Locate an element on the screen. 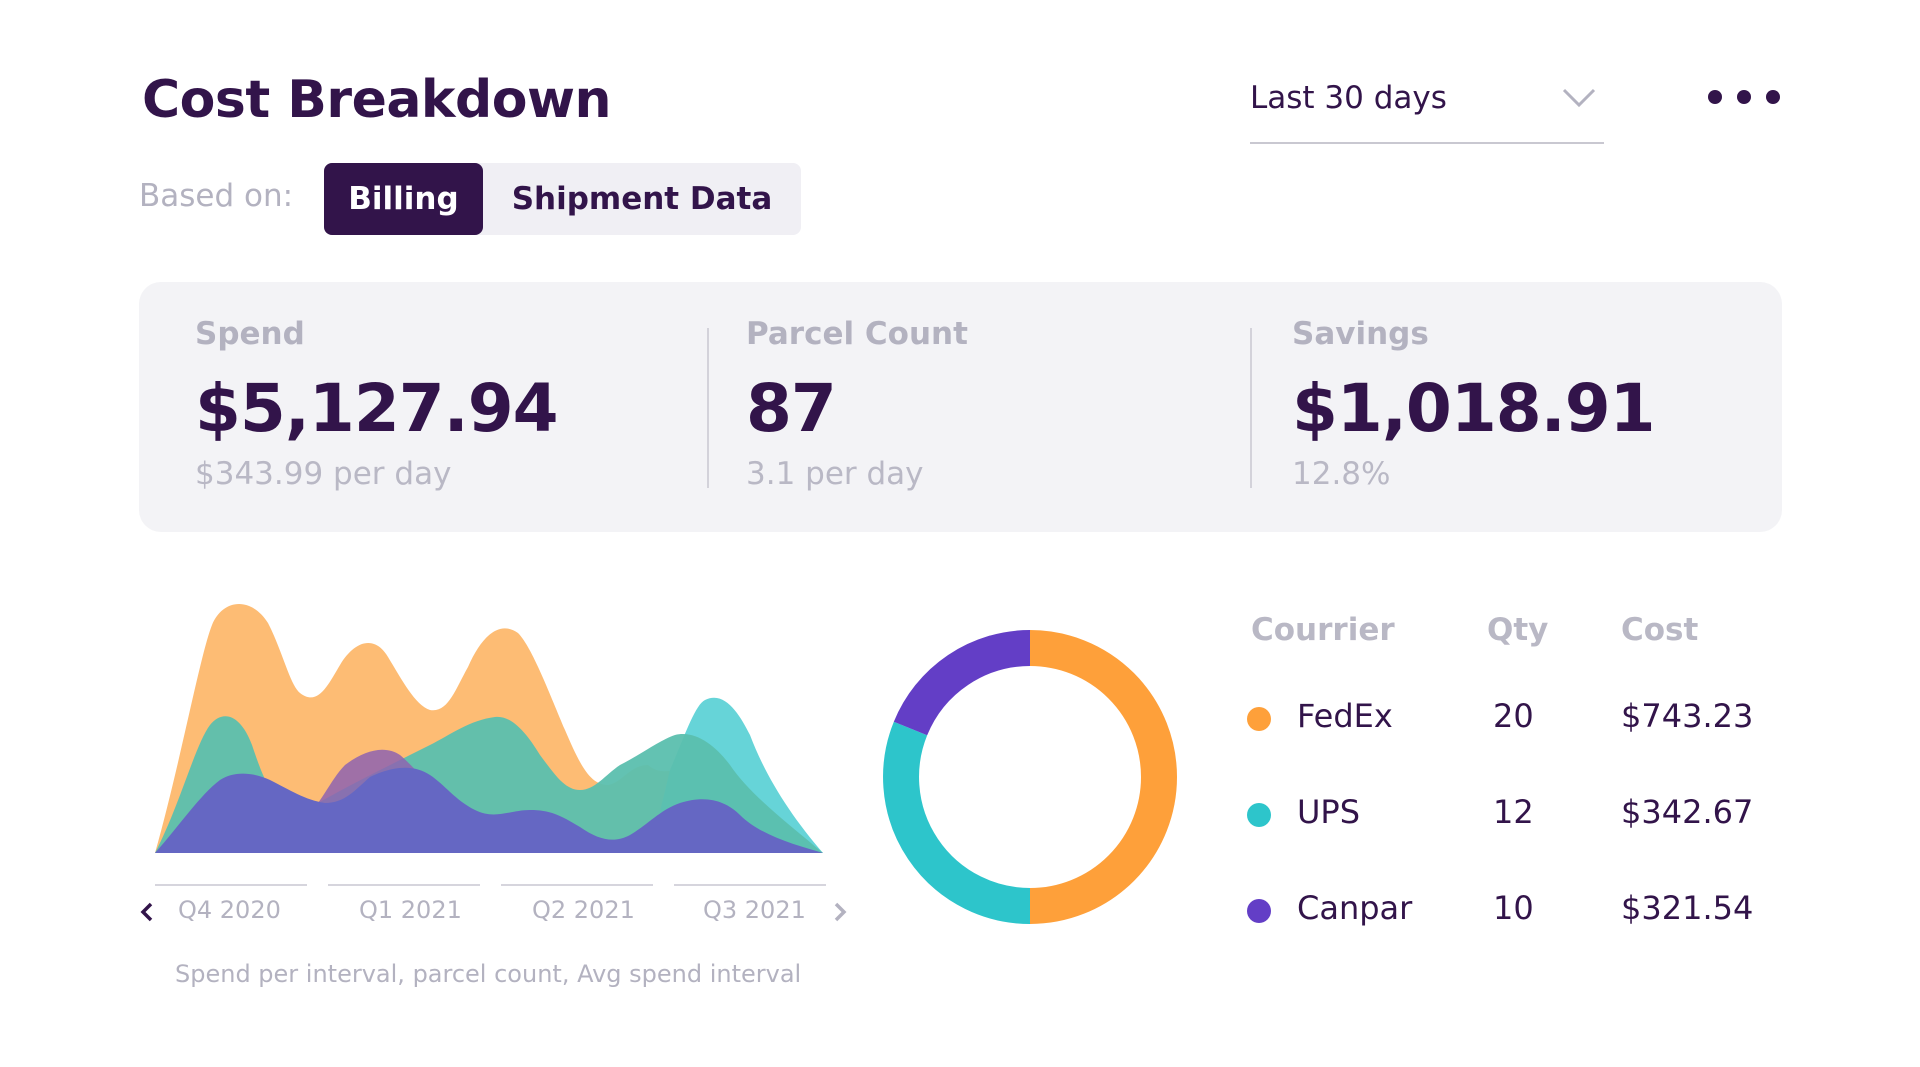 This screenshot has height=1067, width=1920. stat-subtext: $343.99 per day is located at coordinates (323, 474).